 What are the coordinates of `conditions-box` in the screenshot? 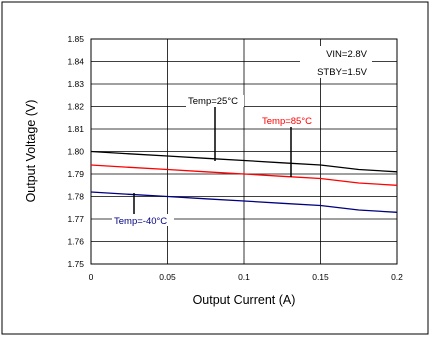 It's located at (336, 62).